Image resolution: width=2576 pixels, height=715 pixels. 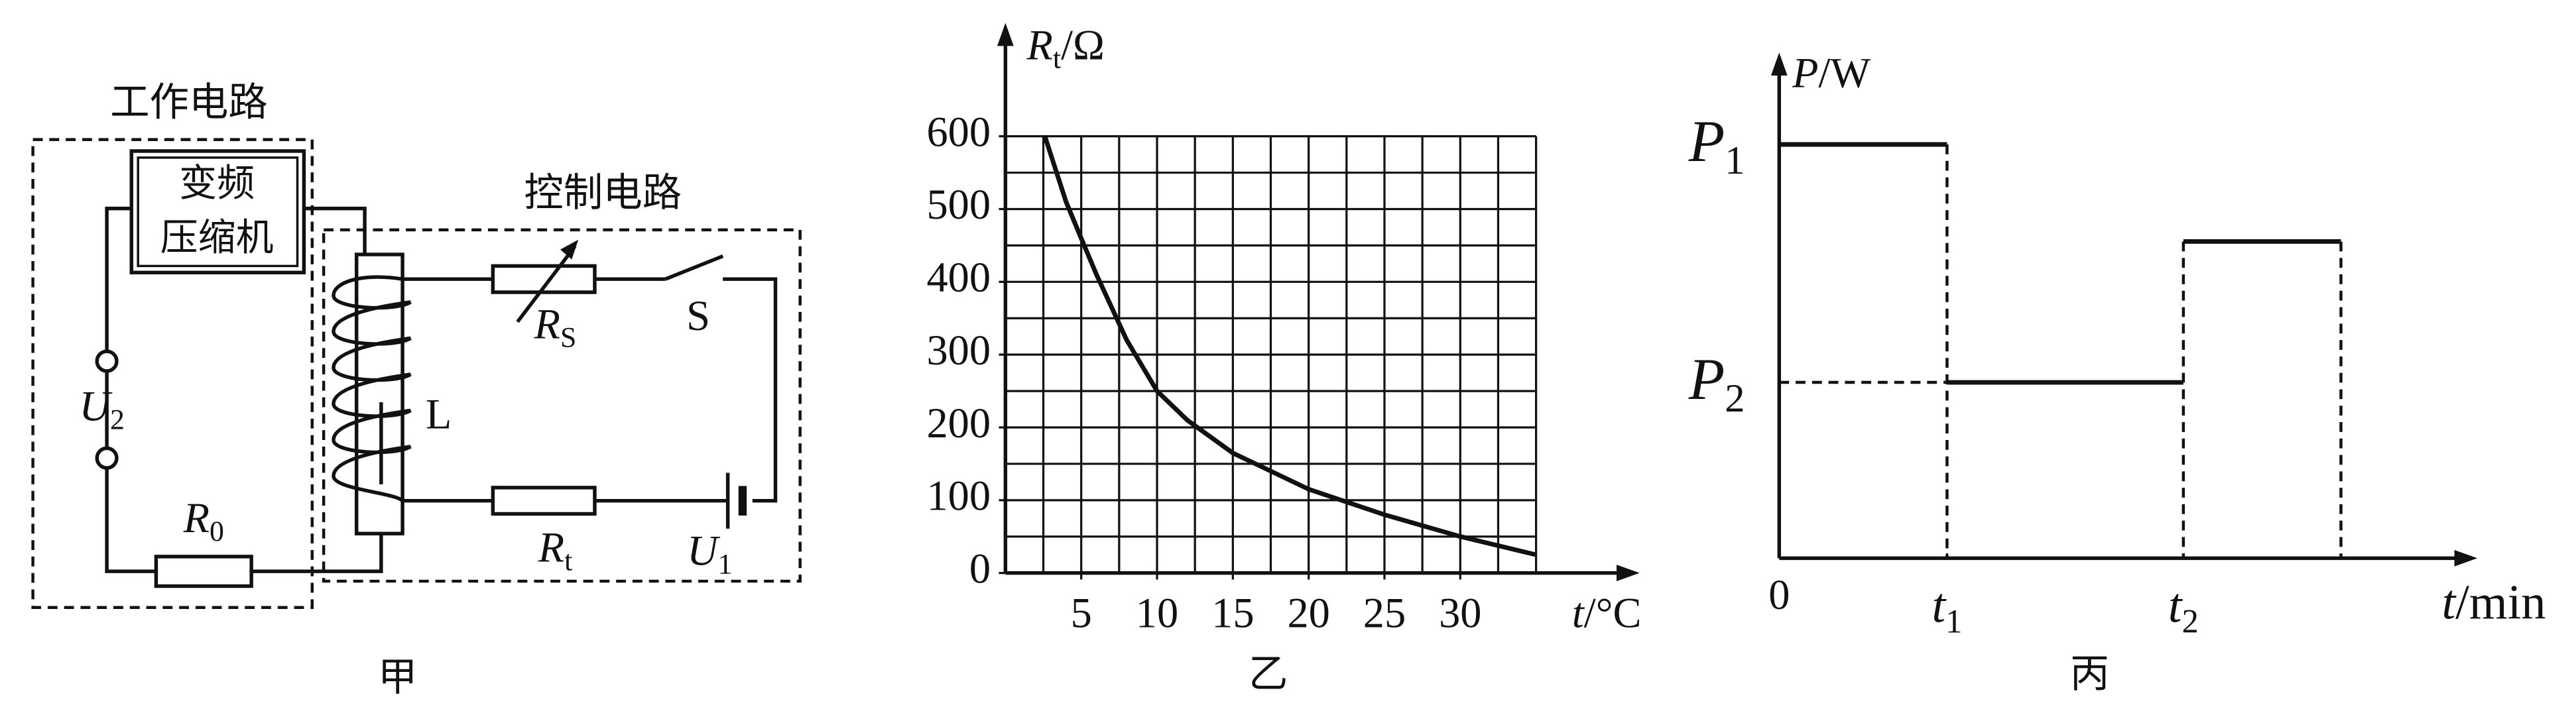 I want to click on y-axis-label: Rt/Ω, so click(x=1065, y=47).